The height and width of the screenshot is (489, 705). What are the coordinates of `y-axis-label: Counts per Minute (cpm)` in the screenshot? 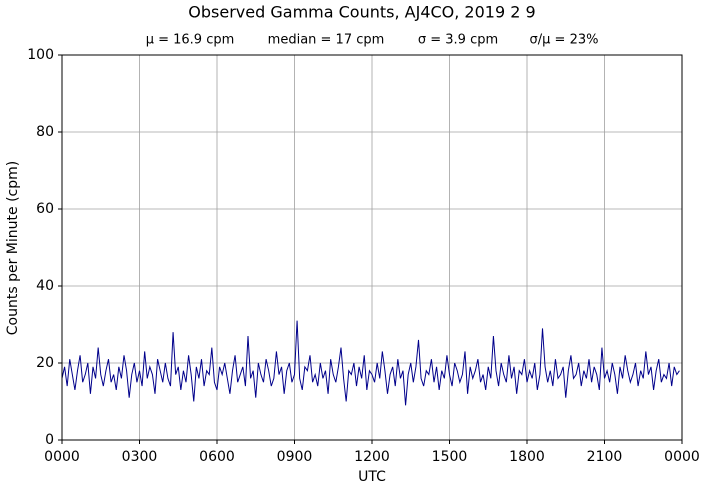 It's located at (13, 248).